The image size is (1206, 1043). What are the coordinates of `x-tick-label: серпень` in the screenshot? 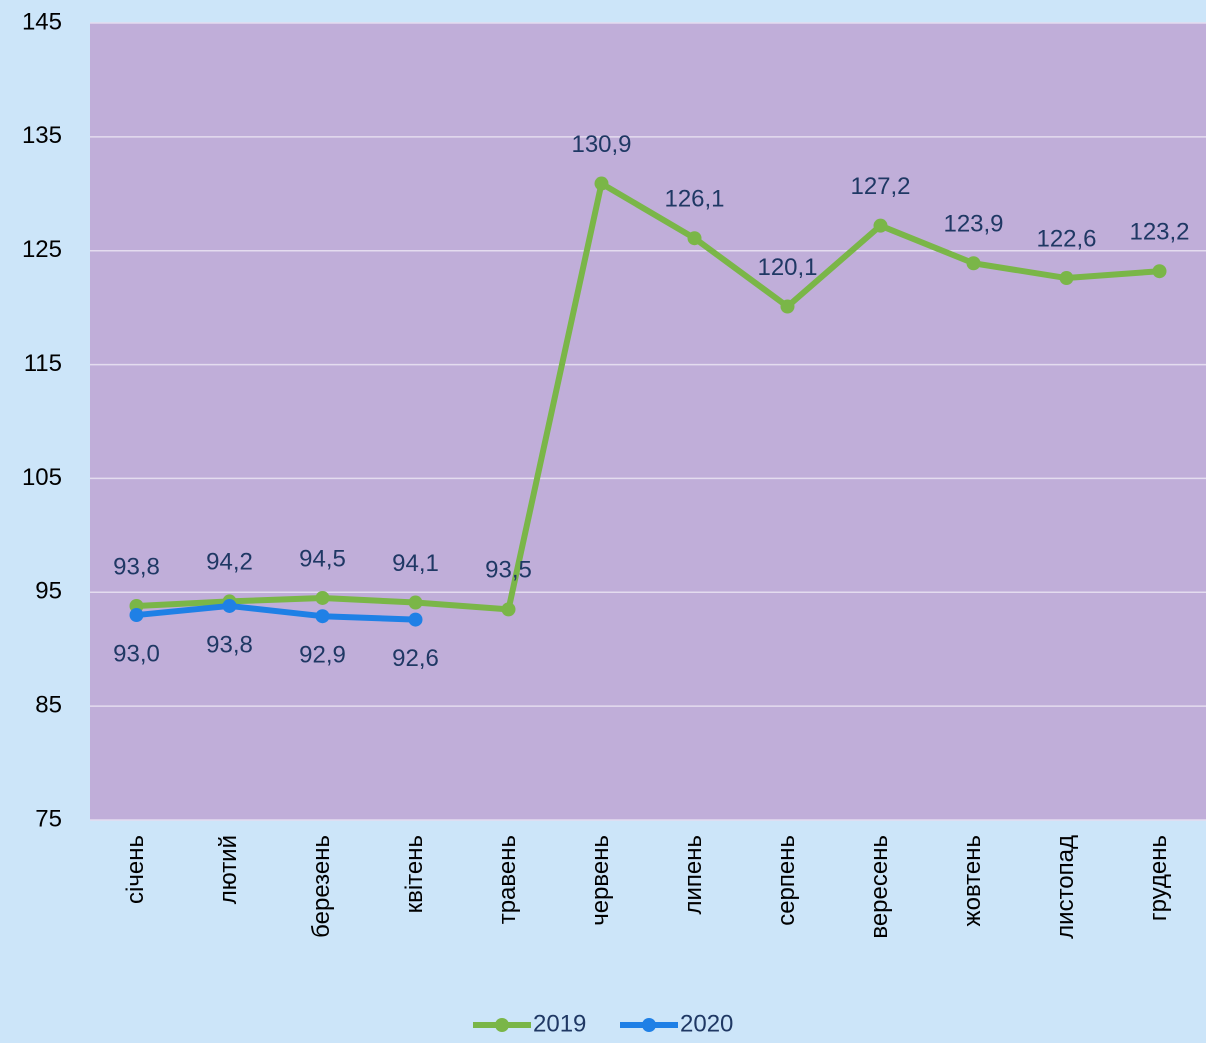 It's located at (786, 880).